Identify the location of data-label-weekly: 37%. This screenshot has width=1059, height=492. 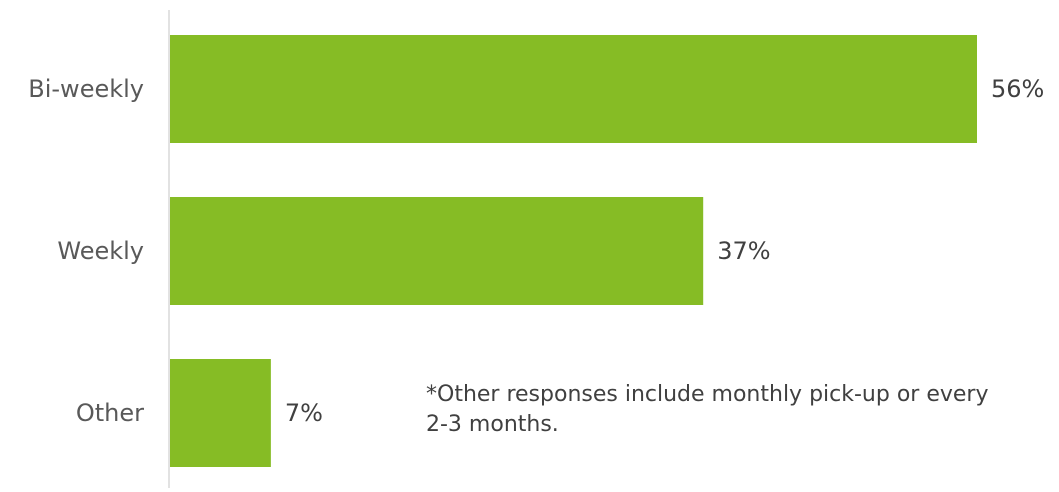
(743, 251).